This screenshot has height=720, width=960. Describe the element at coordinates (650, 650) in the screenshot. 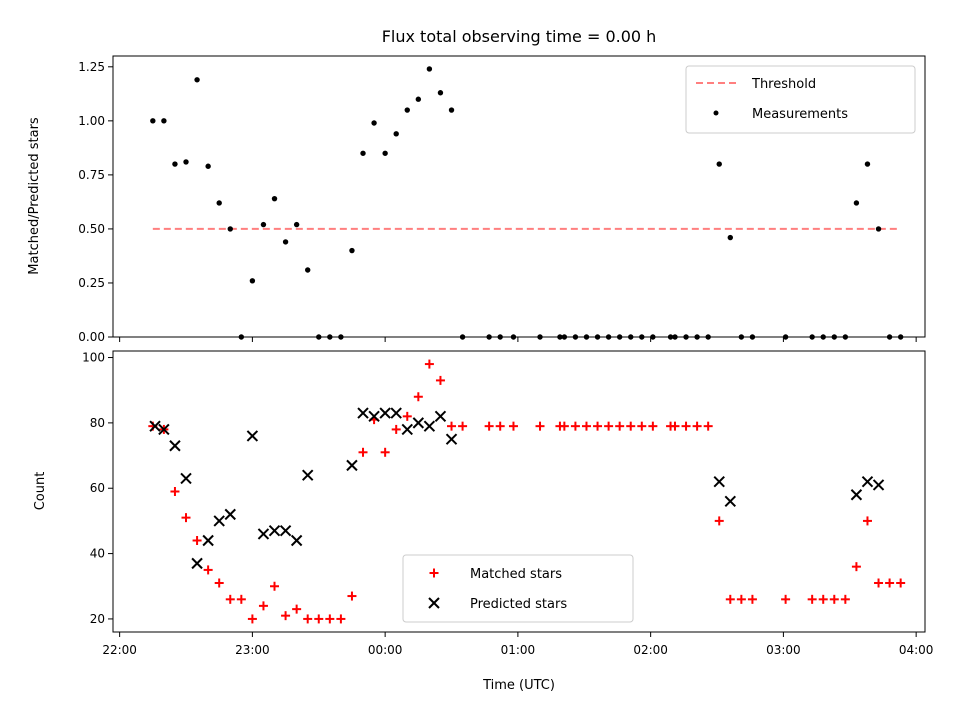

I see `x-tick-label-bottom: 02:00` at that location.